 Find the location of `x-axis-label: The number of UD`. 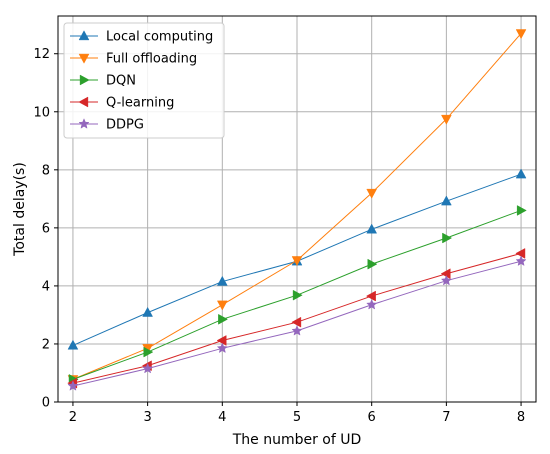

x-axis-label: The number of UD is located at coordinates (297, 440).